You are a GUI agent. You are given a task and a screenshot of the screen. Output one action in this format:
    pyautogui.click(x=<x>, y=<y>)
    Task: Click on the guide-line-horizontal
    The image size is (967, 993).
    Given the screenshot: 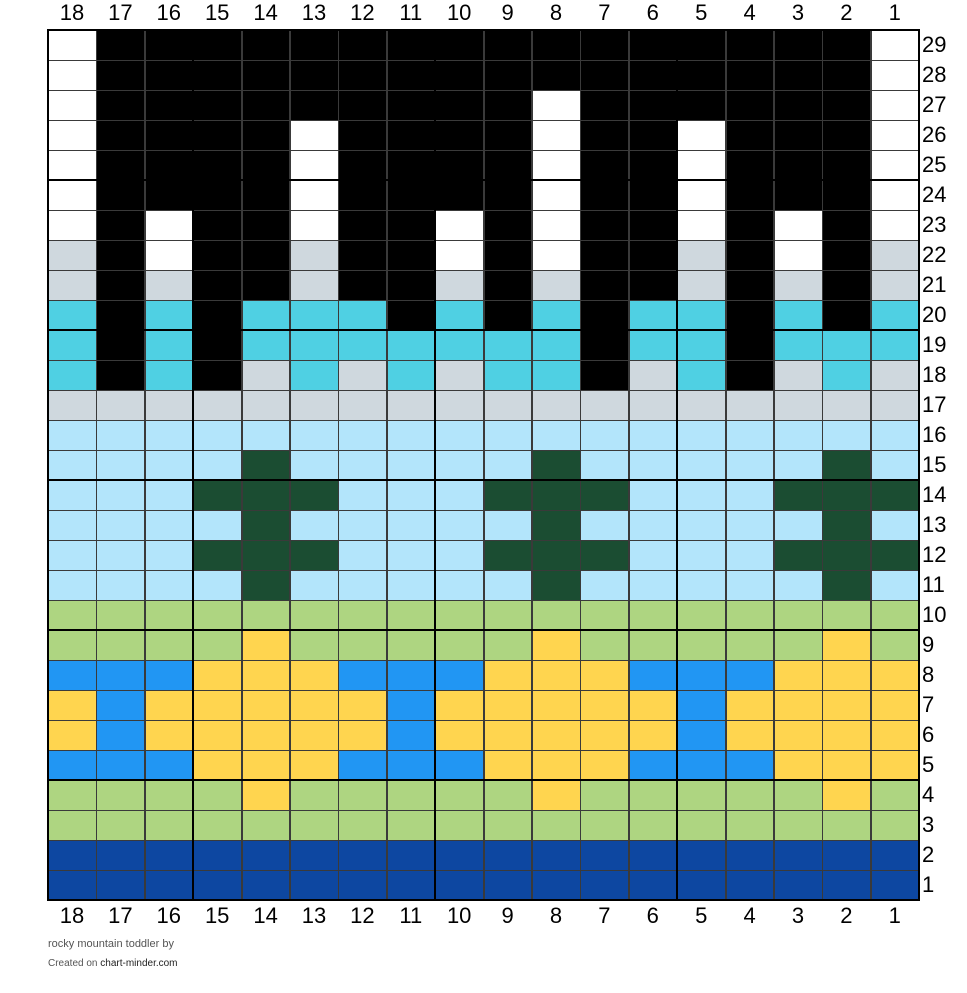 What is the action you would take?
    pyautogui.click(x=484, y=780)
    